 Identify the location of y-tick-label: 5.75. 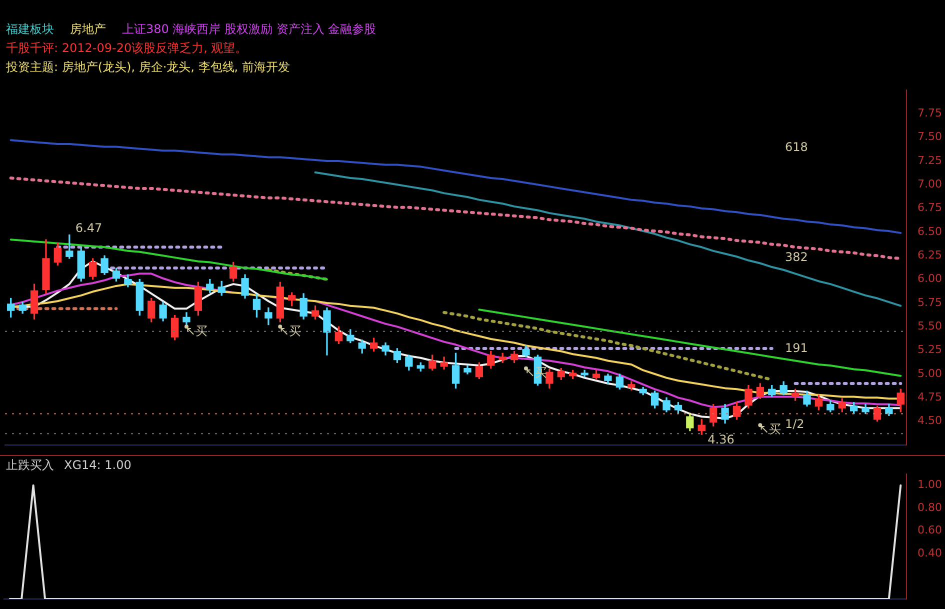
(930, 302).